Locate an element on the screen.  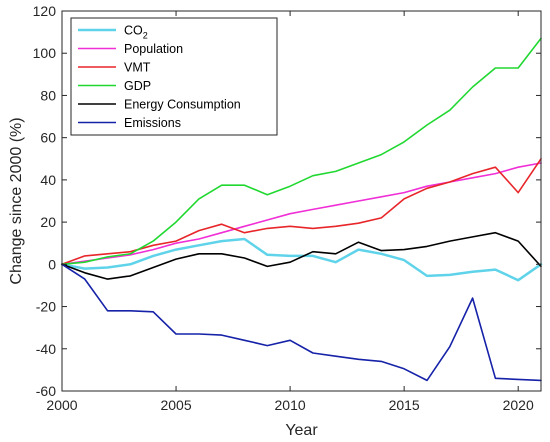
legend-label-energy-consumption: Energy Consumption is located at coordinates (182, 105).